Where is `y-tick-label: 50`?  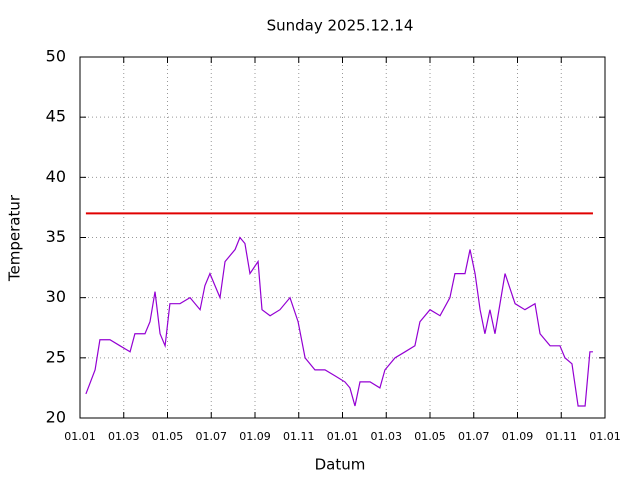 y-tick-label: 50 is located at coordinates (56, 56).